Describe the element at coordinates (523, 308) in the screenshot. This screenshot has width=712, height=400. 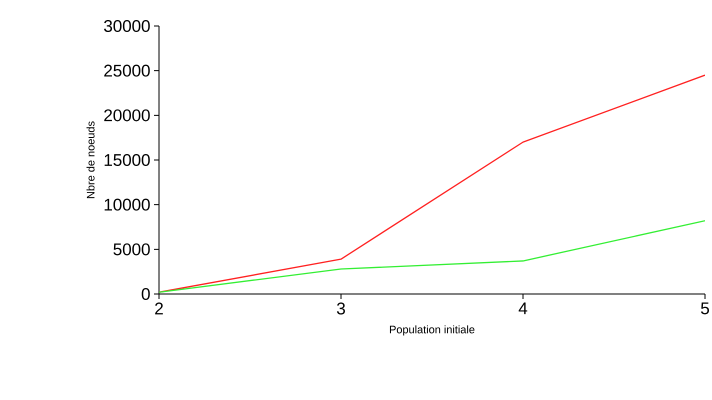
I see `x-tick-label: 4` at that location.